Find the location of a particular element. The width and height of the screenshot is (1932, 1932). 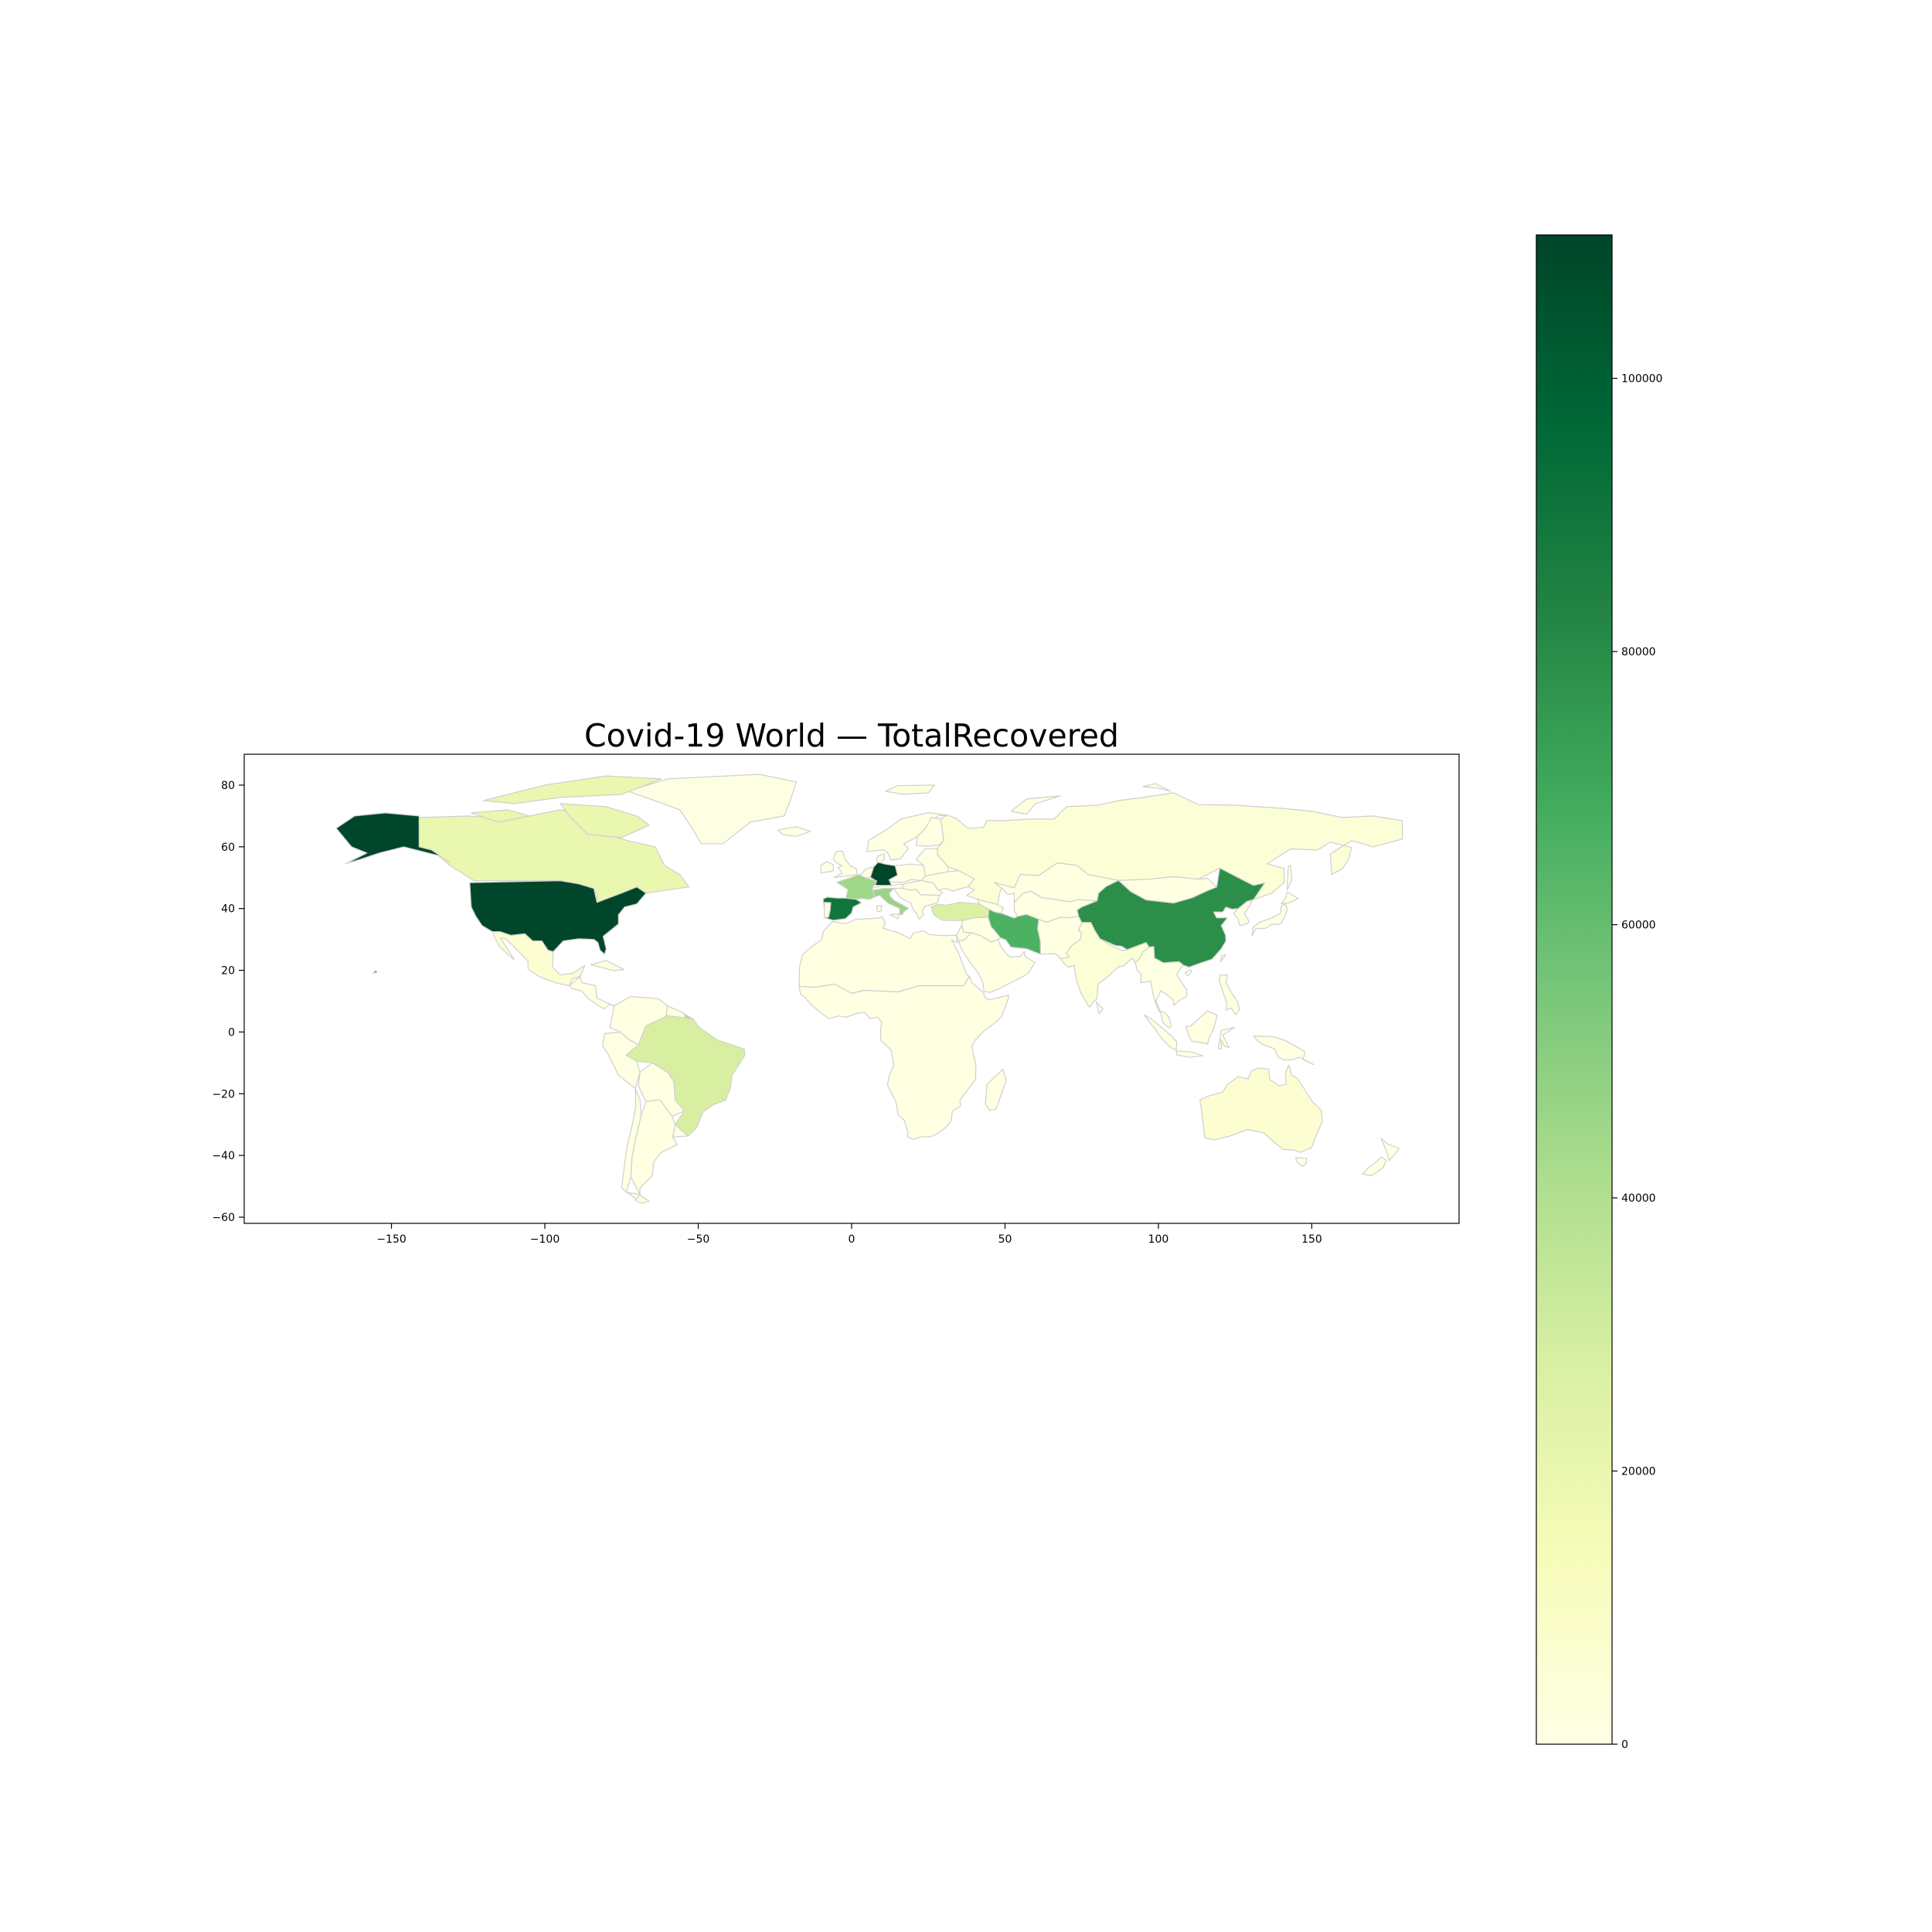

region-north-africa is located at coordinates (884, 956).